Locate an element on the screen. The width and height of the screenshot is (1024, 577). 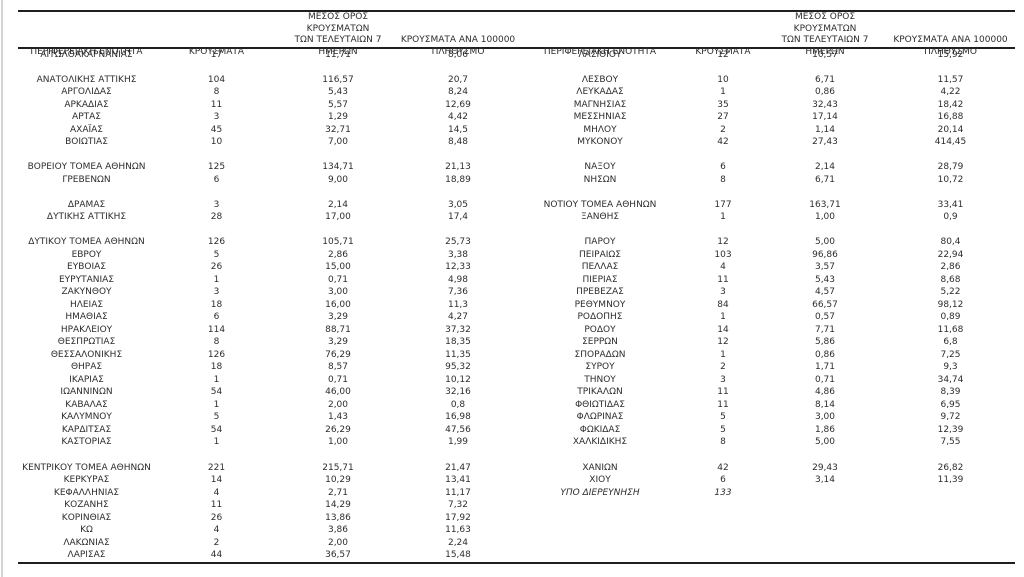
cell-region-2: ΡΟΔΟΠΗΣ is located at coordinates (600, 317).